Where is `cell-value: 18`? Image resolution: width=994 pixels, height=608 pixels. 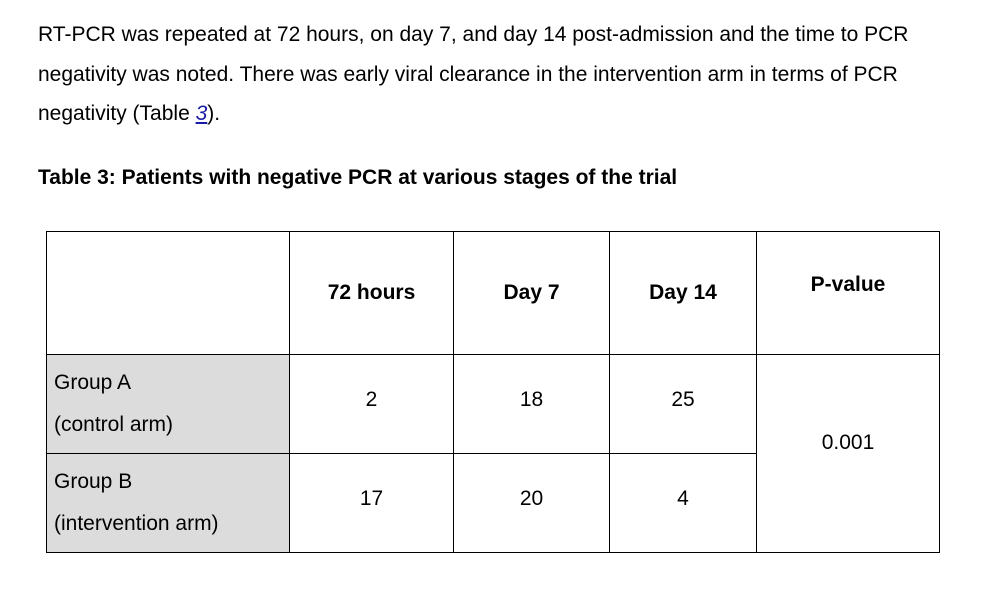 cell-value: 18 is located at coordinates (531, 404).